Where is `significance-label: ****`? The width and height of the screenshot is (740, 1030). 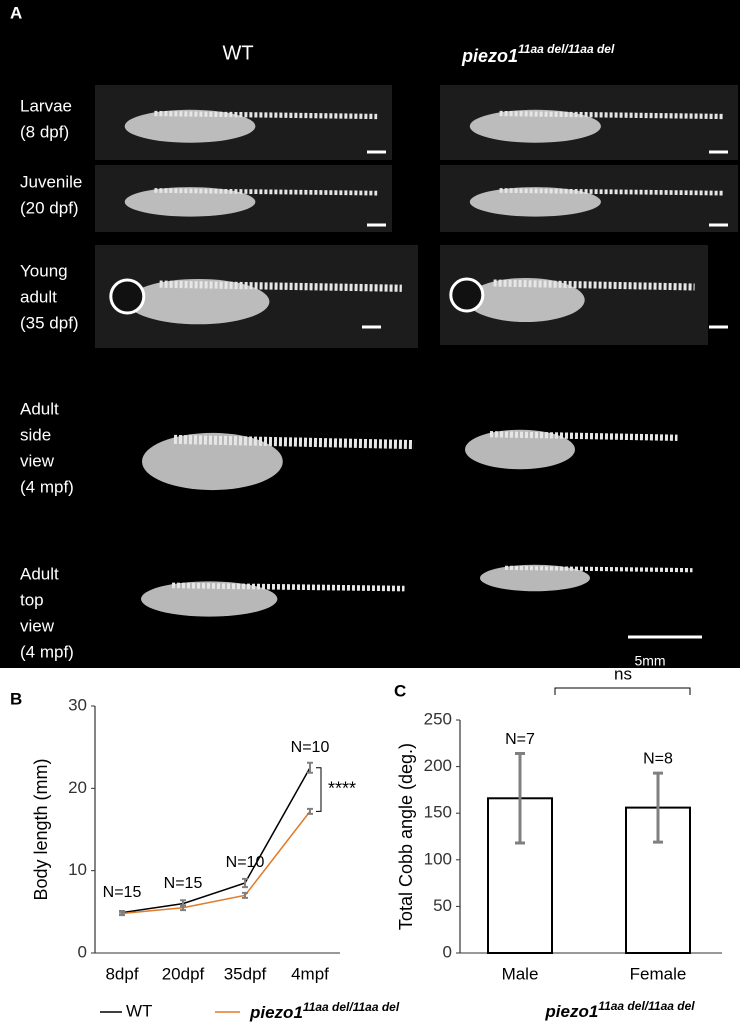 significance-label: **** is located at coordinates (342, 788).